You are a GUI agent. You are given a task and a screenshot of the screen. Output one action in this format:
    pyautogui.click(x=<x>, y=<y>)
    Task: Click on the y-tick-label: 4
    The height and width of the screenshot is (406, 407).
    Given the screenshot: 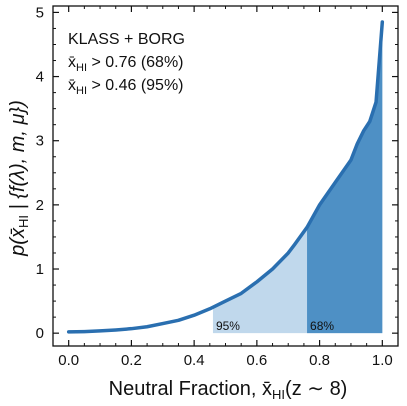 What is the action you would take?
    pyautogui.click(x=40, y=77)
    